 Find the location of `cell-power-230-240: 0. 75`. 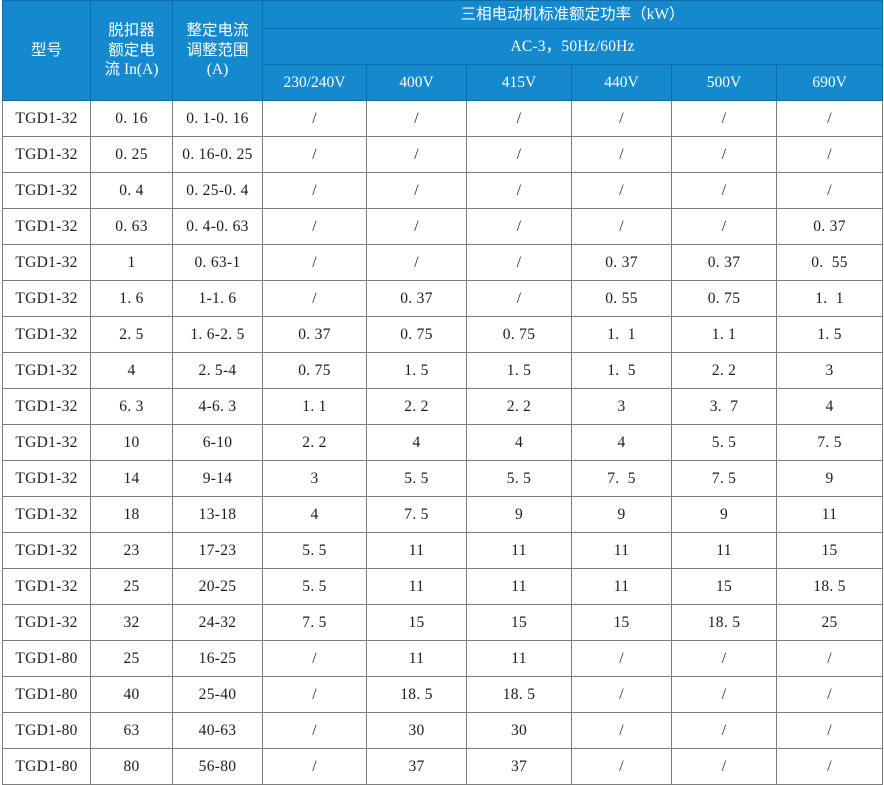

cell-power-230-240: 0. 75 is located at coordinates (314, 370).